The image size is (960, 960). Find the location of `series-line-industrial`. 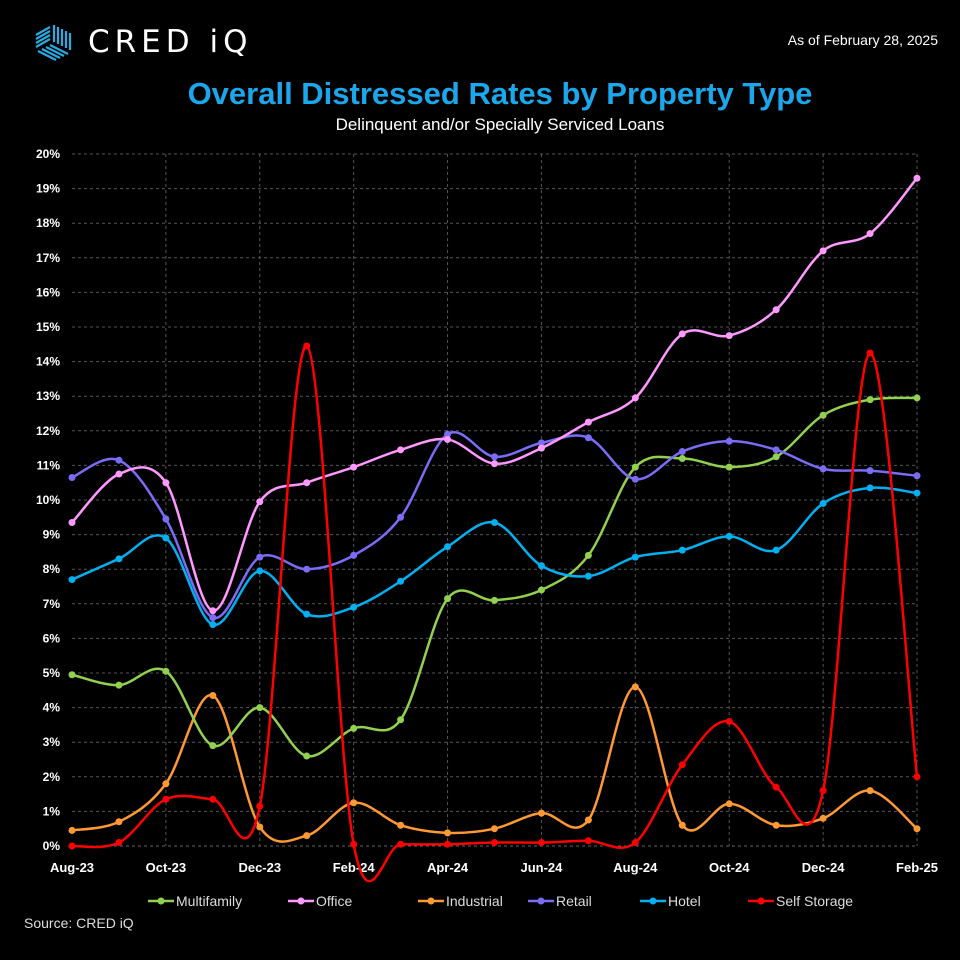

series-line-industrial is located at coordinates (494, 764).